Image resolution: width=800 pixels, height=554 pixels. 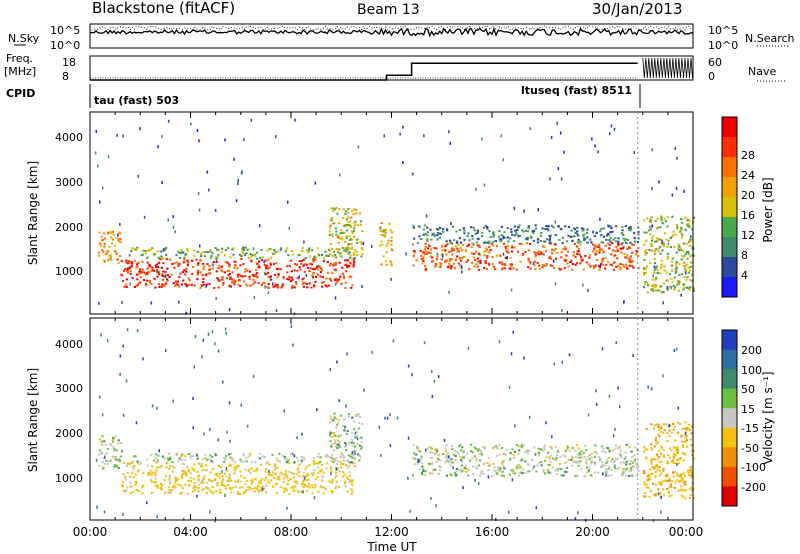 What do you see at coordinates (391, 532) in the screenshot?
I see `xtick-1200: 12:00` at bounding box center [391, 532].